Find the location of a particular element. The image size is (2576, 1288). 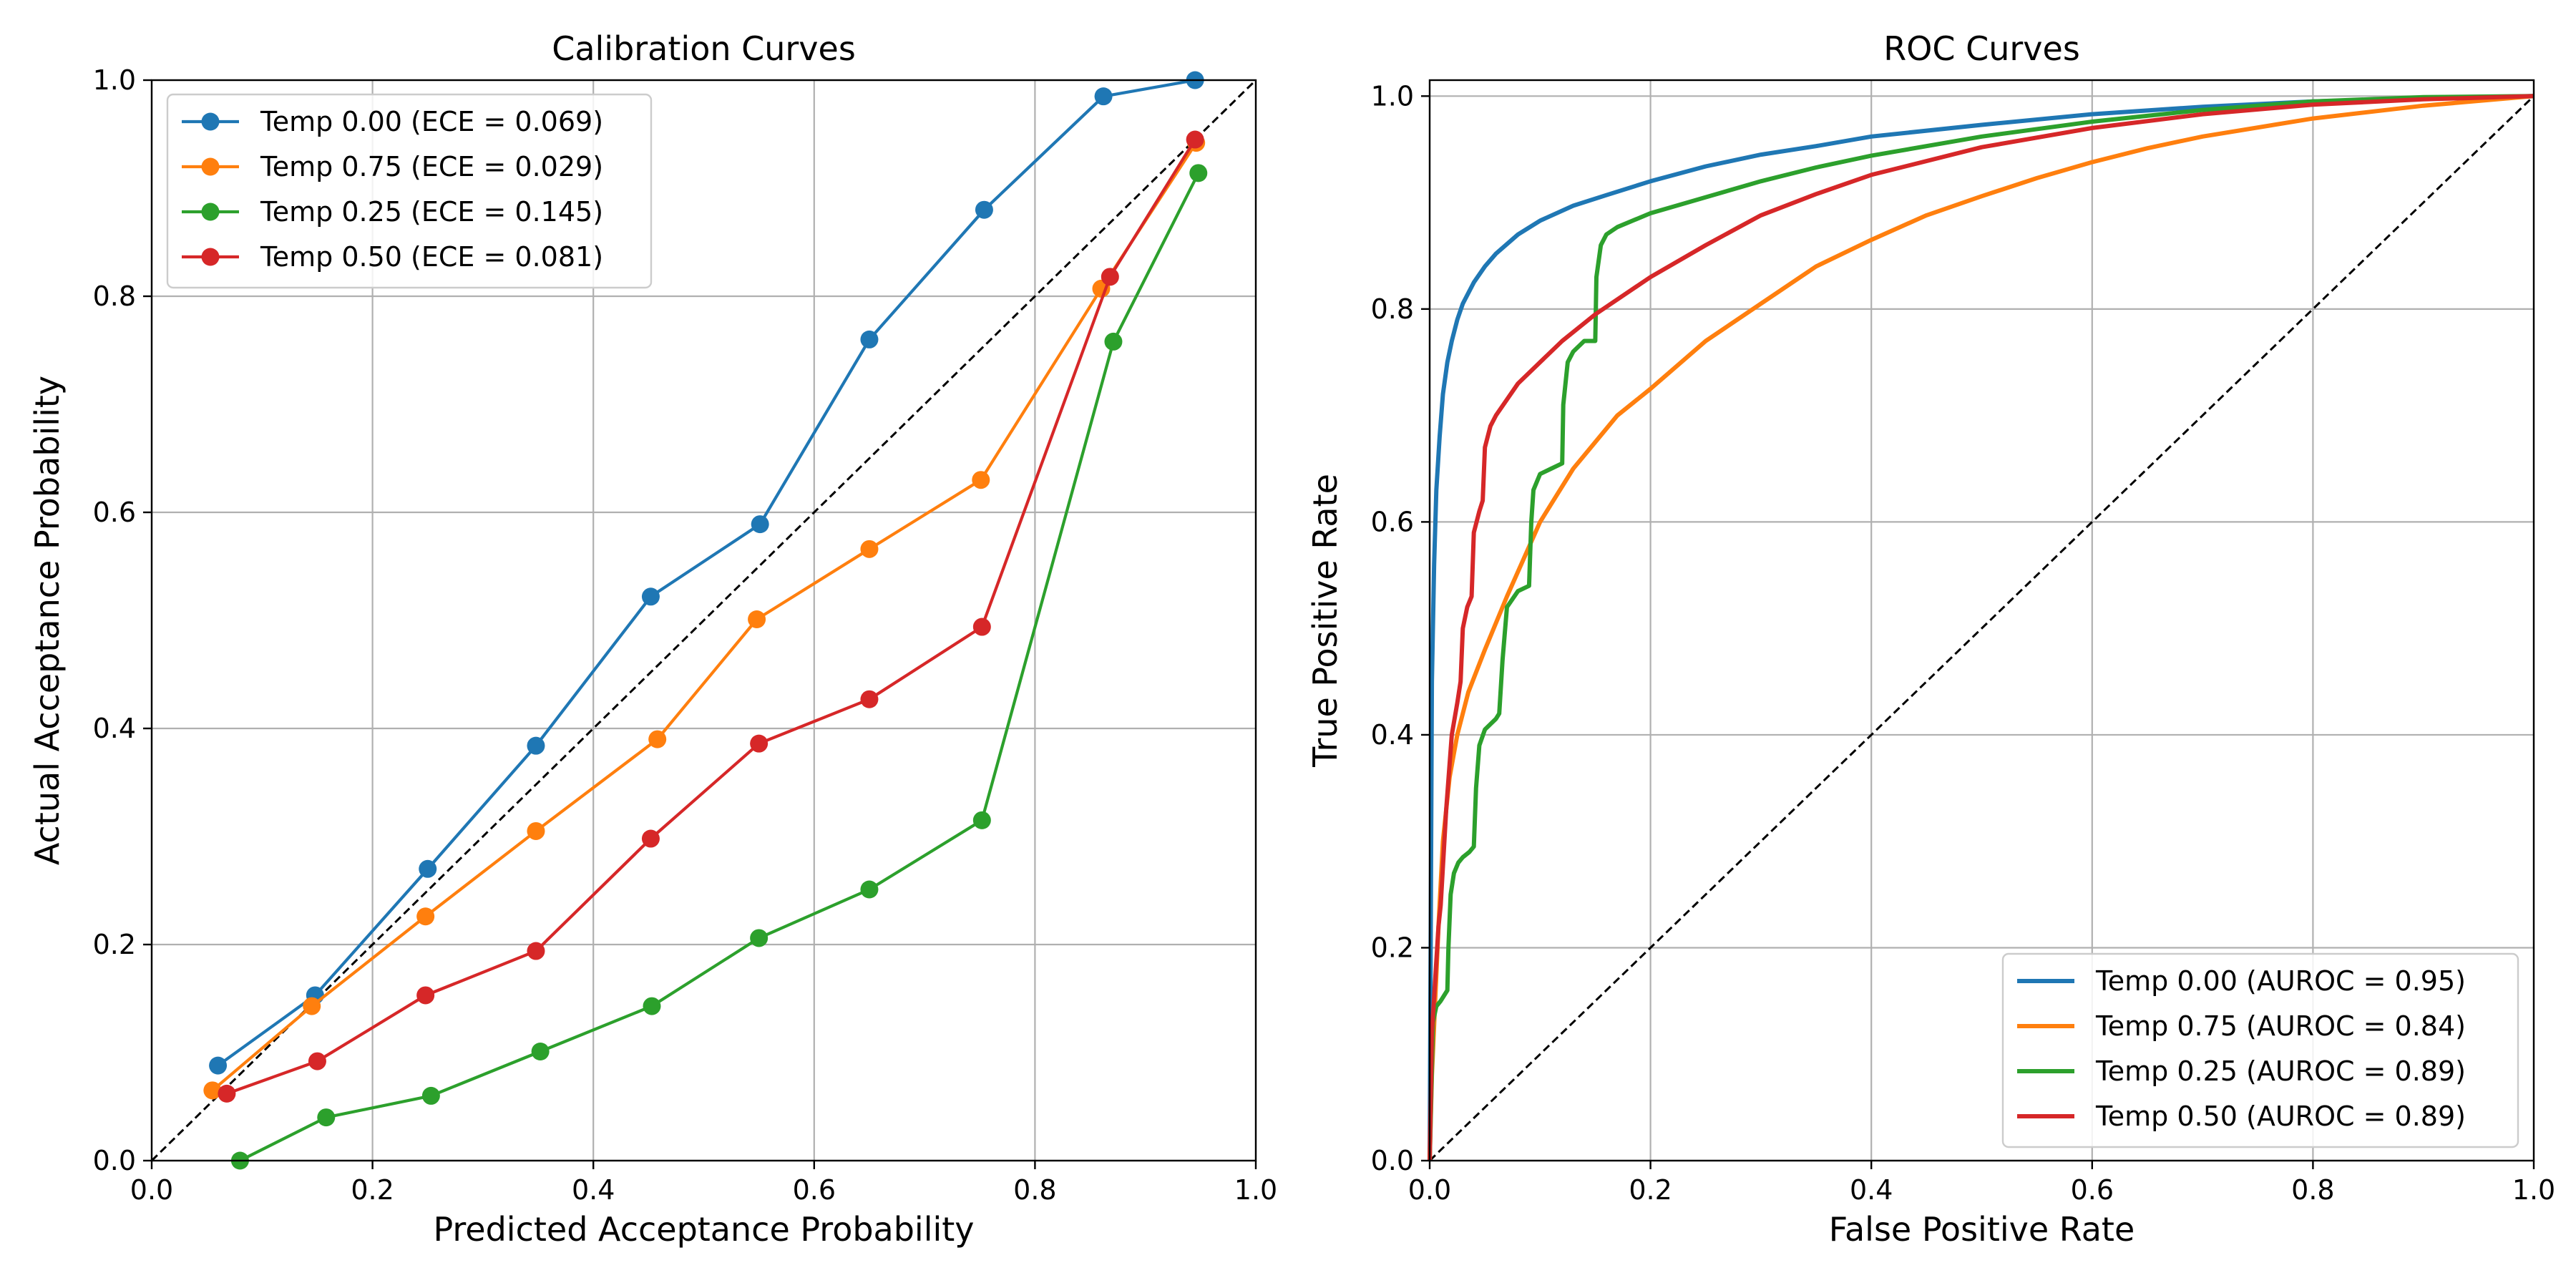

calibration-y-axis-label: Actual Acceptance Probability is located at coordinates (48, 620).